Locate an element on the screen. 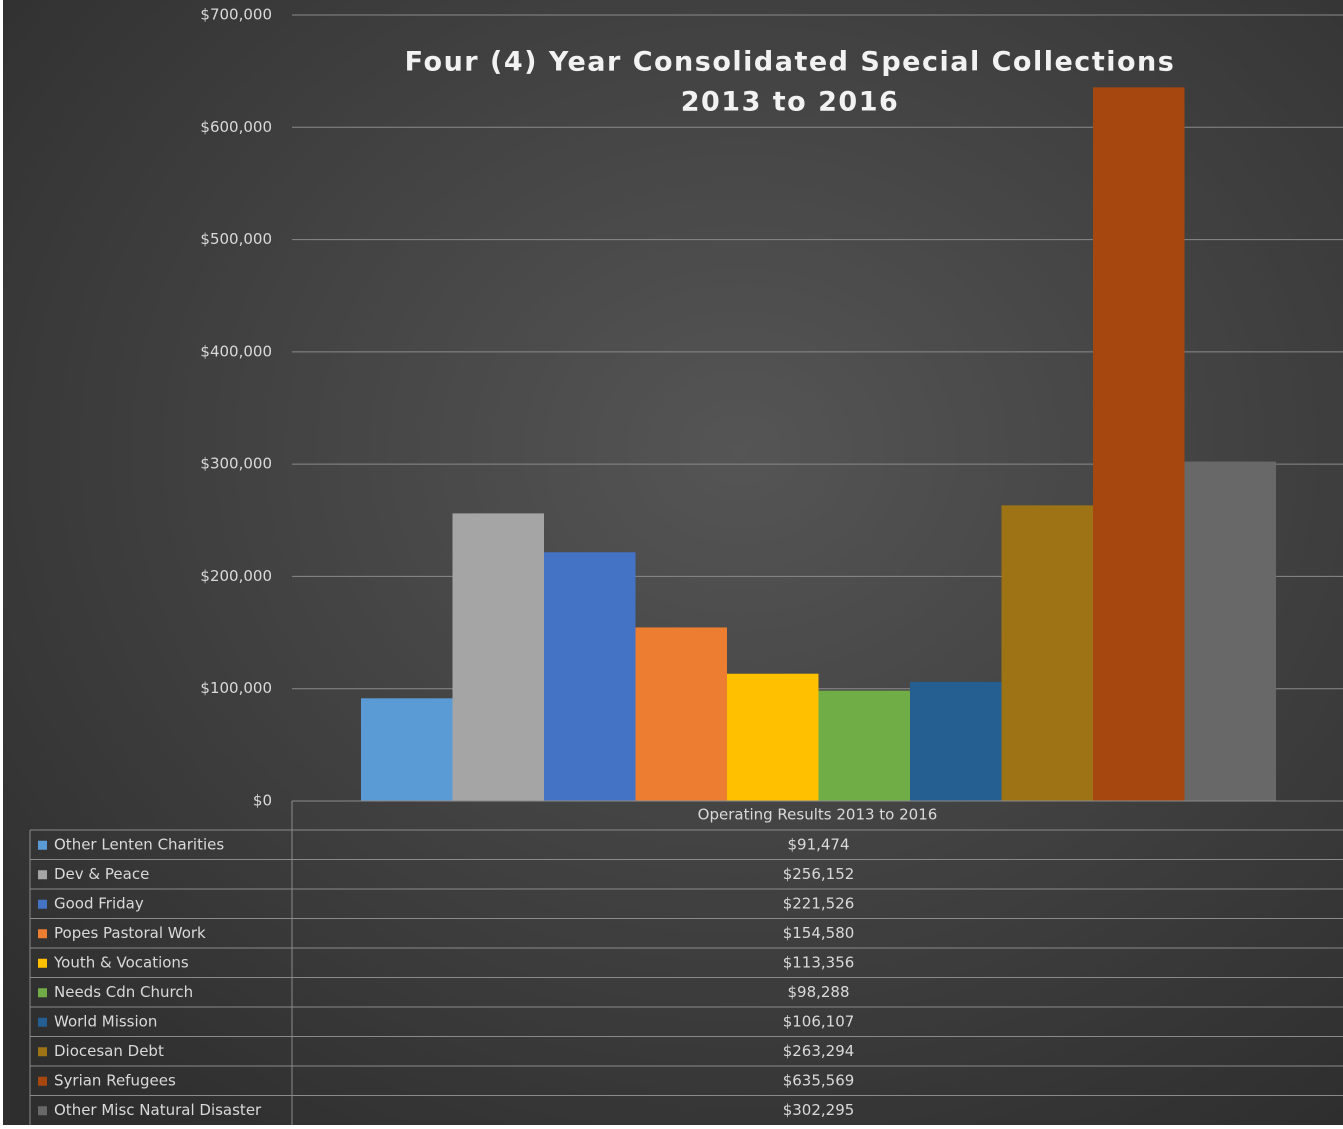  legend-label: Diocesan Debt is located at coordinates (109, 1051).